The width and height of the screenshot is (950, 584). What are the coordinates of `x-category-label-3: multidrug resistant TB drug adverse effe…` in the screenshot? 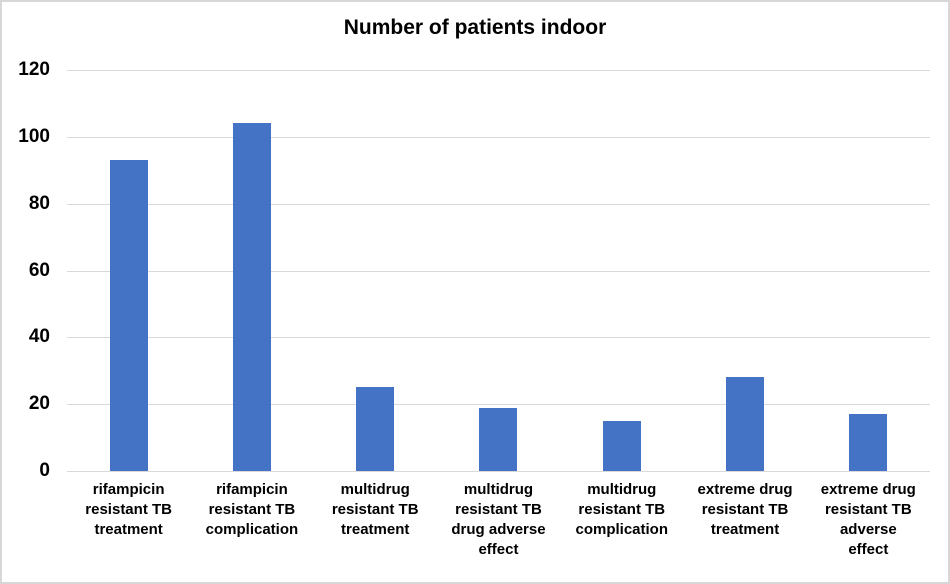 It's located at (498, 519).